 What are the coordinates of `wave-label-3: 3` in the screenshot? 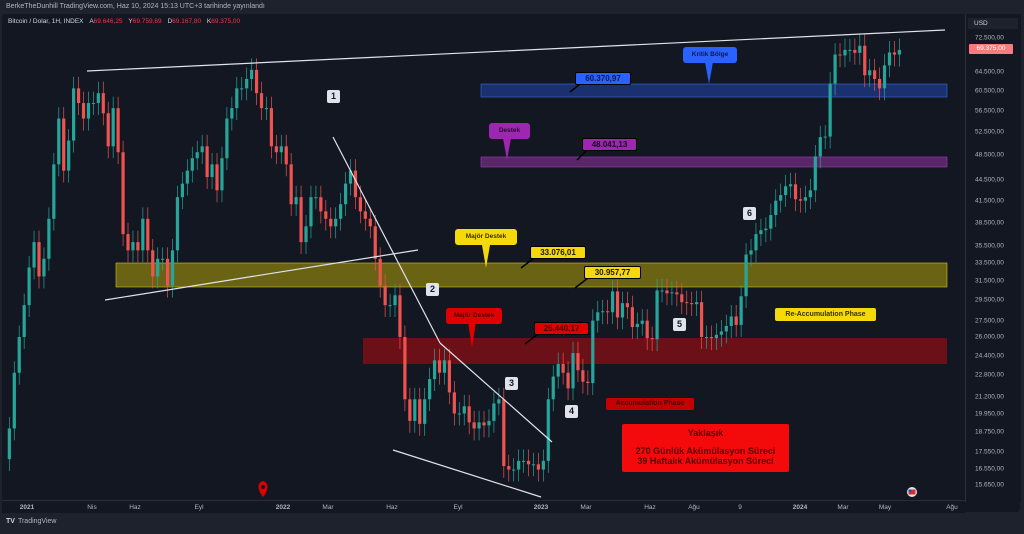 It's located at (511, 383).